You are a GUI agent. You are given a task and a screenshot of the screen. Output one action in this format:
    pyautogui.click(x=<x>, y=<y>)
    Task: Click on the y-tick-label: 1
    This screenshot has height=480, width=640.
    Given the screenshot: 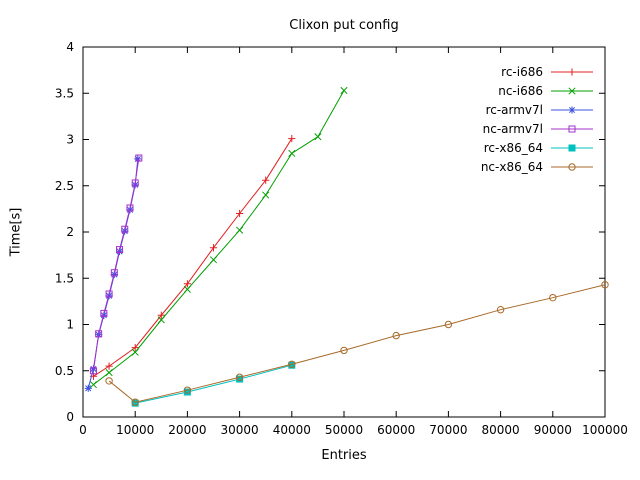 What is the action you would take?
    pyautogui.click(x=70, y=325)
    